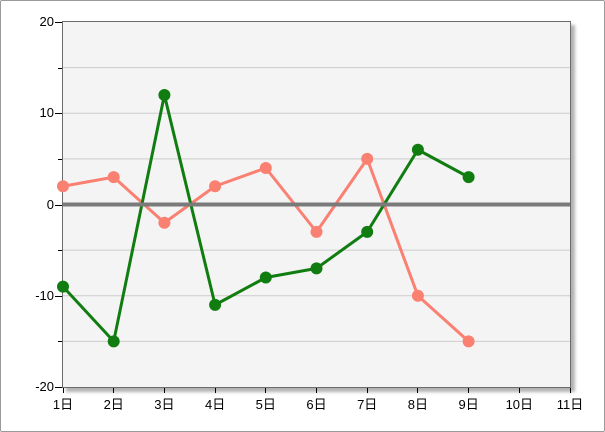 This screenshot has height=432, width=605. What do you see at coordinates (63, 404) in the screenshot?
I see `x-axis-label: 1日` at bounding box center [63, 404].